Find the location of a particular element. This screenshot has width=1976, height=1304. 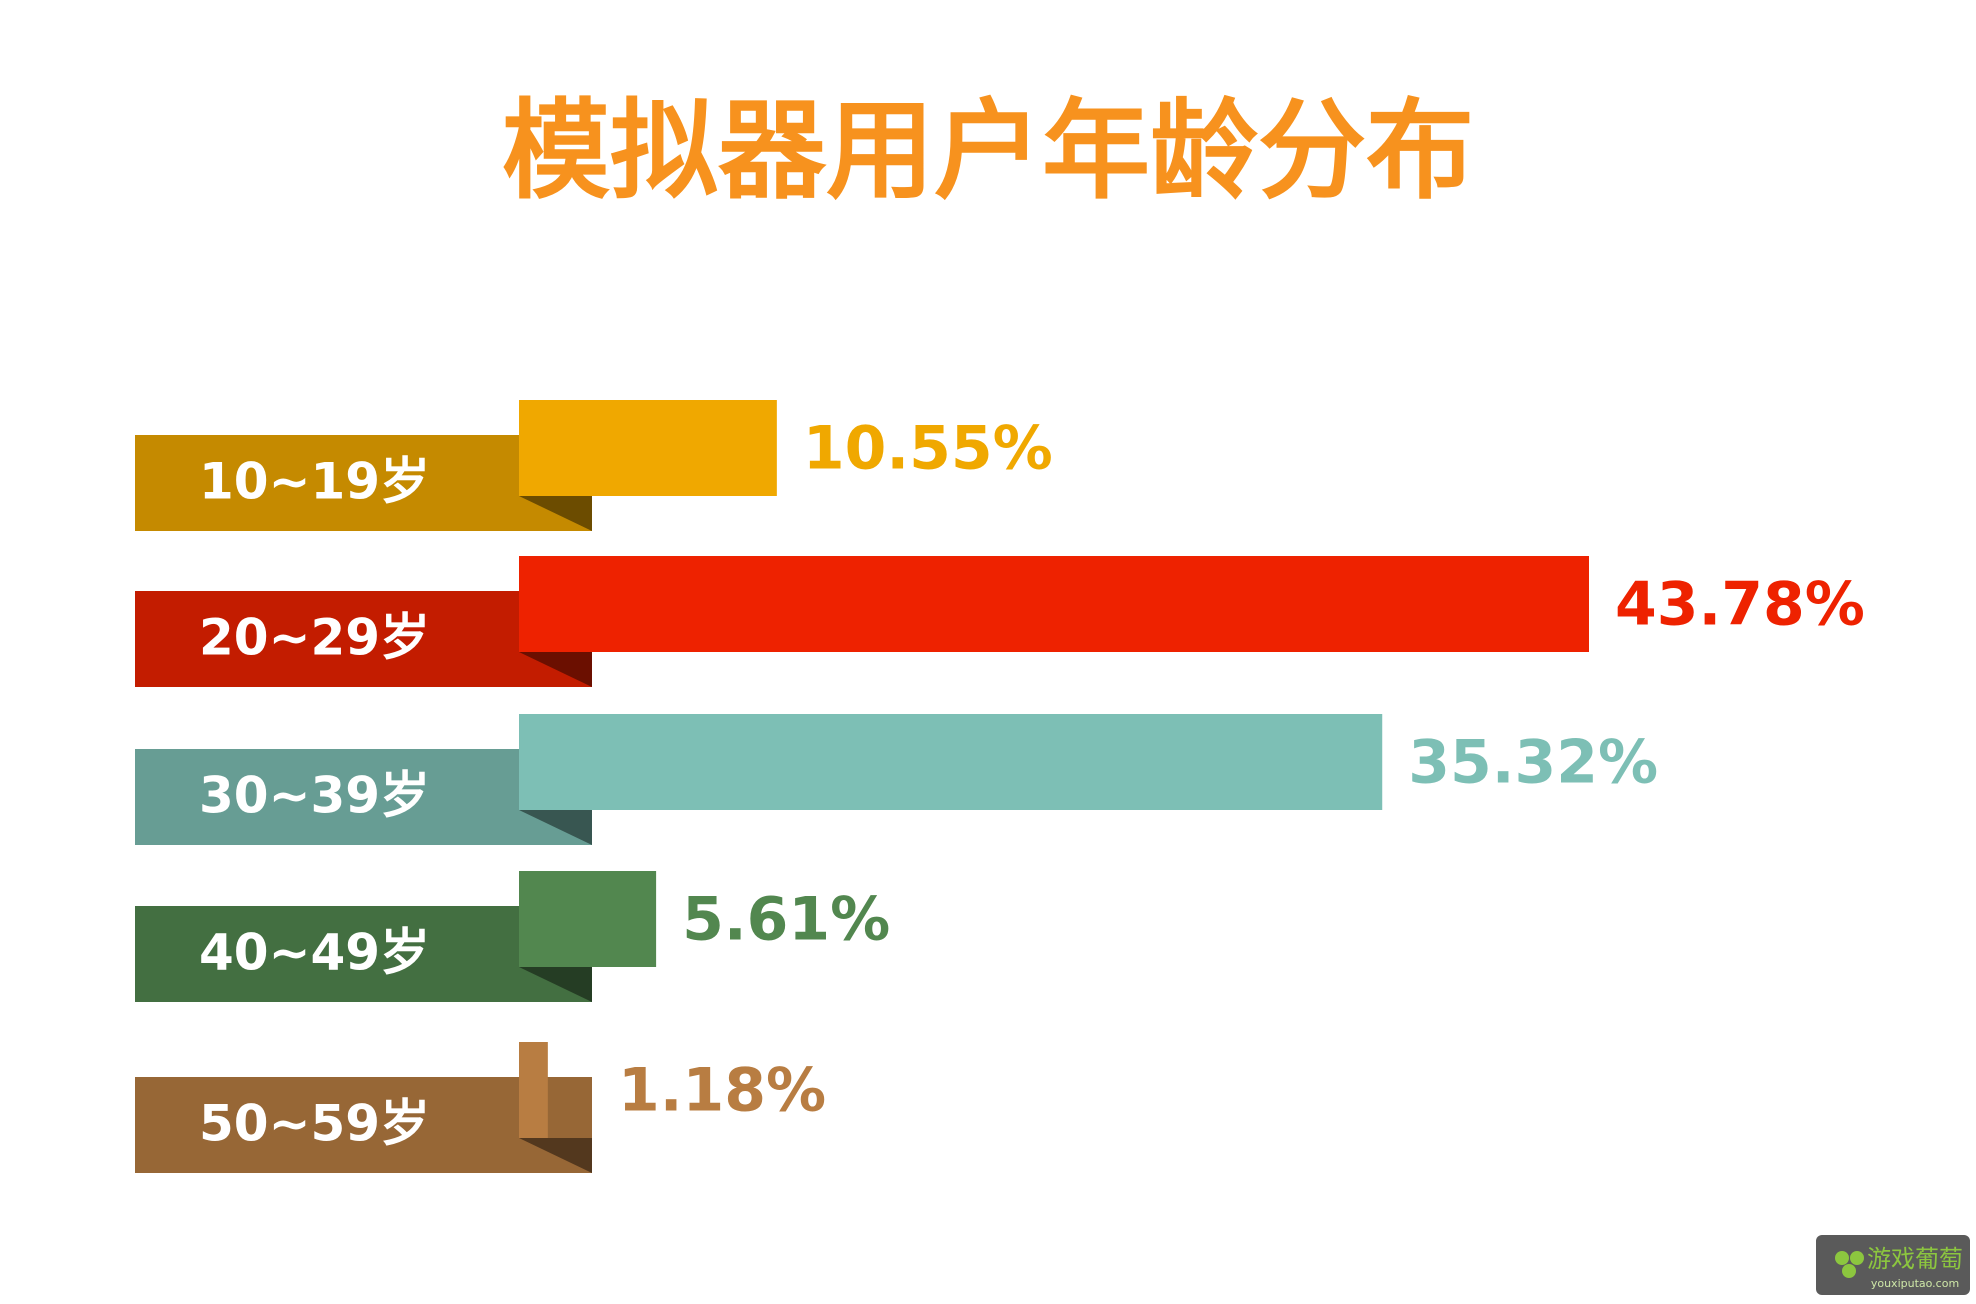

value-label: 1.18% is located at coordinates (722, 1091).